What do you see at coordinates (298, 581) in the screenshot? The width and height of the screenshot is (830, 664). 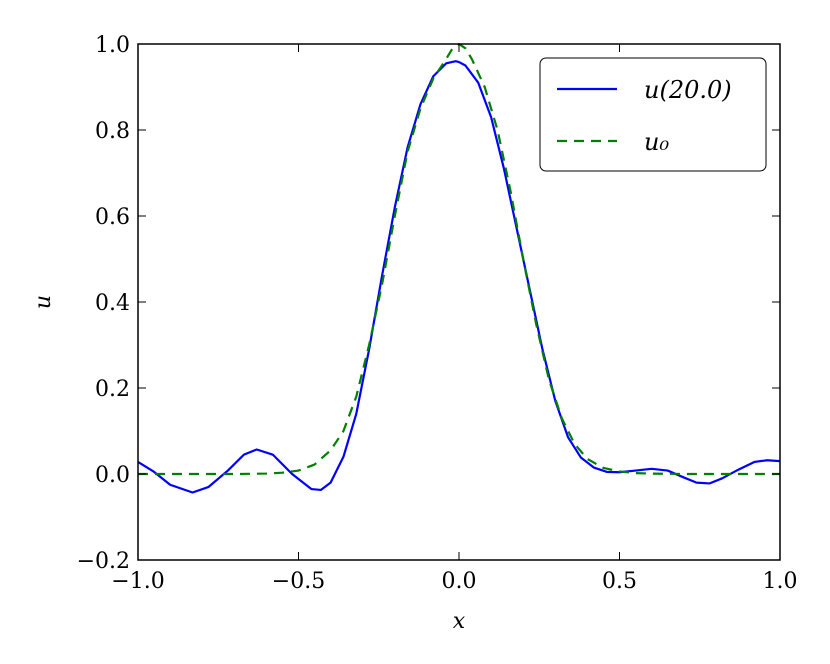 I see `x-tick-label: −0.5` at bounding box center [298, 581].